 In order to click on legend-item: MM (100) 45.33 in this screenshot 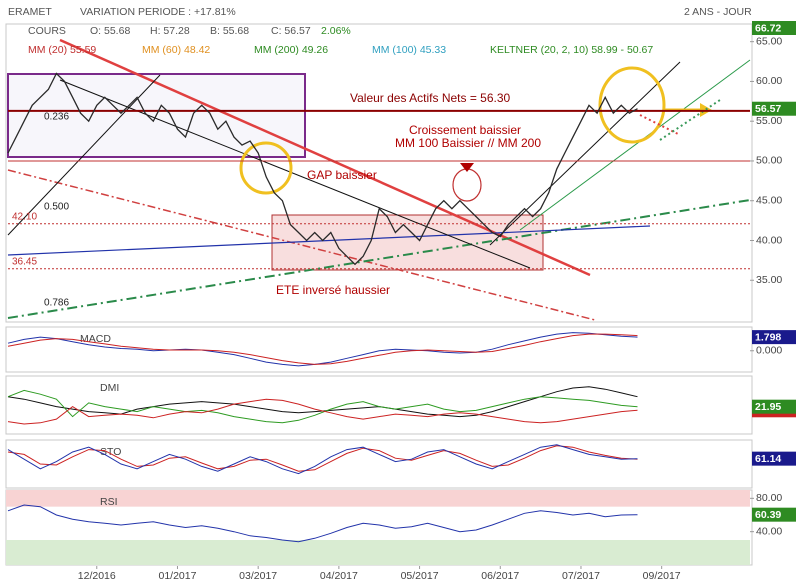, I will do `click(409, 50)`.